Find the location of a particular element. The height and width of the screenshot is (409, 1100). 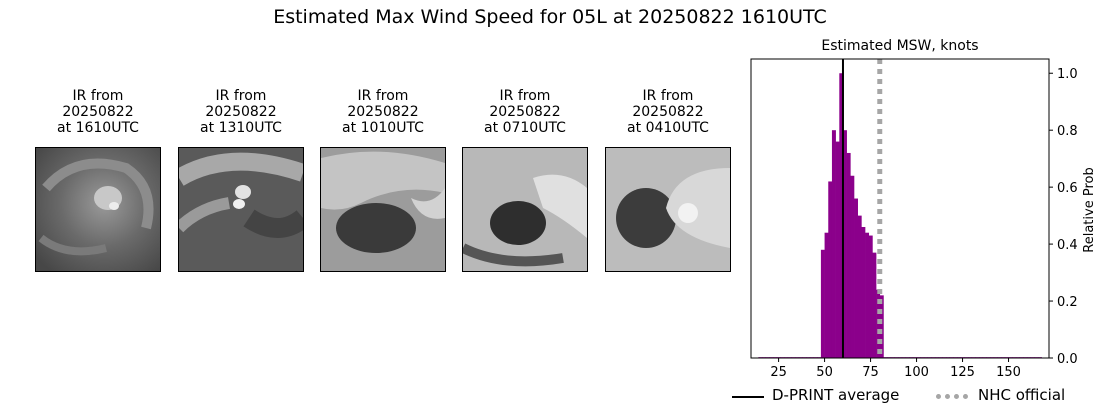

y-tick-label: 0.0 is located at coordinates (1067, 359).